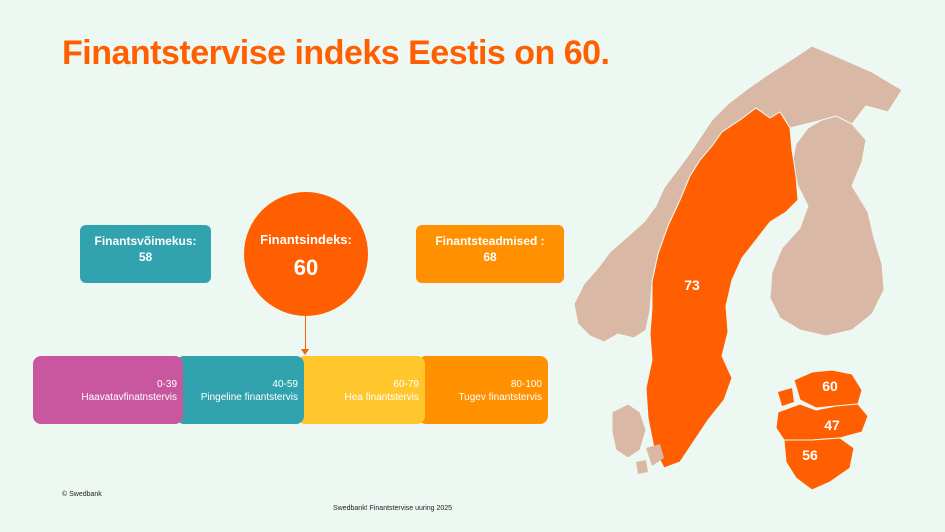 The image size is (945, 532). What do you see at coordinates (490, 241) in the screenshot?
I see `knowledge-label: Finantsteadmised :` at bounding box center [490, 241].